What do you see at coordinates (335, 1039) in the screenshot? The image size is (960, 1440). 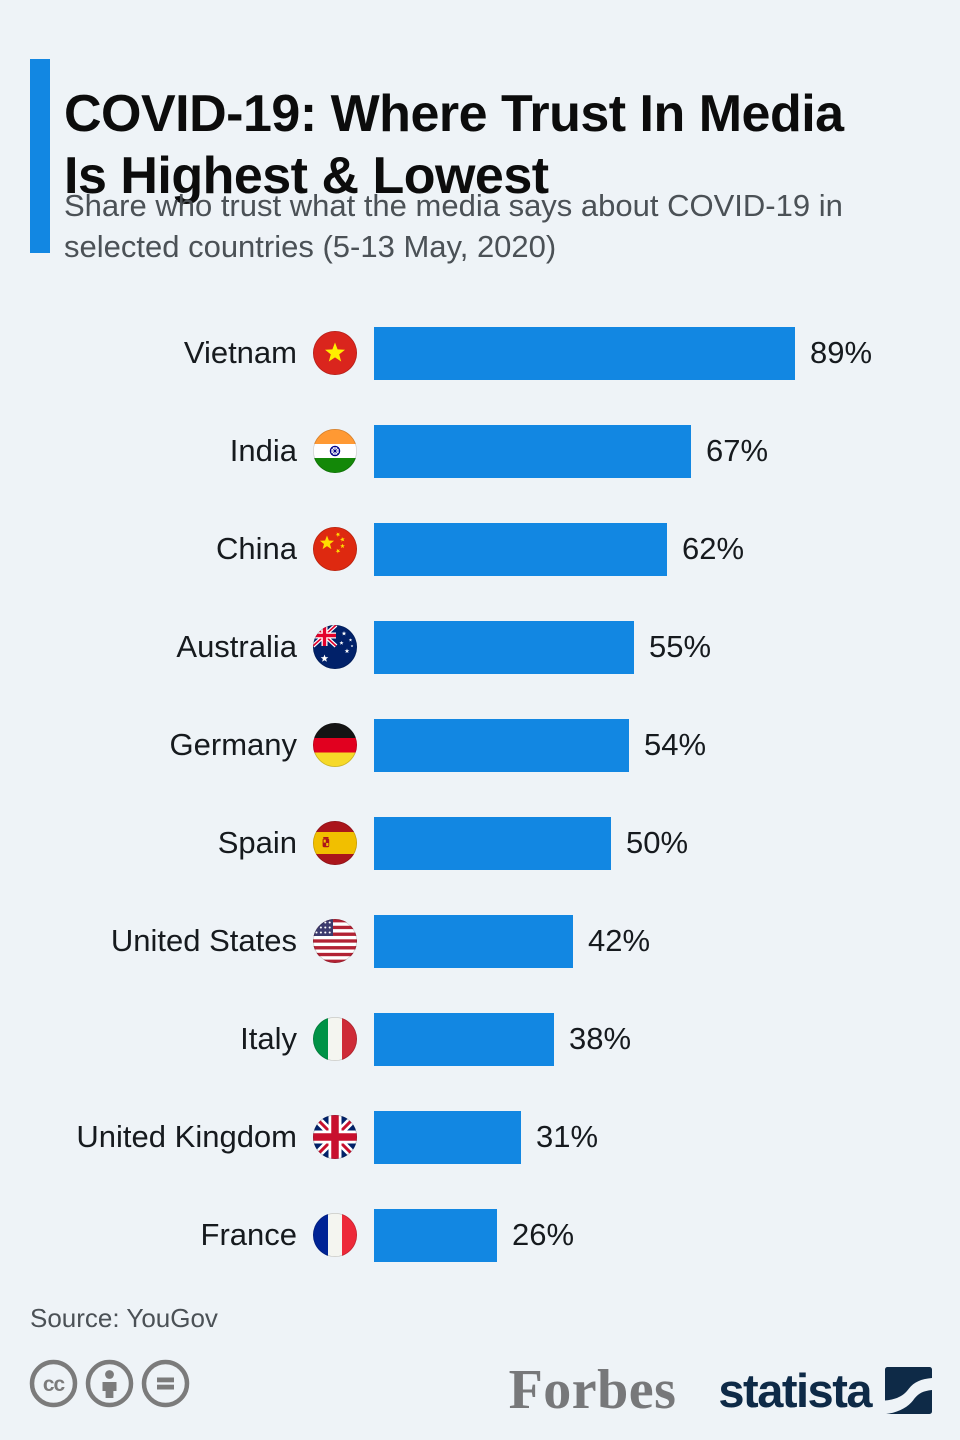 I see `flag-italy-icon` at bounding box center [335, 1039].